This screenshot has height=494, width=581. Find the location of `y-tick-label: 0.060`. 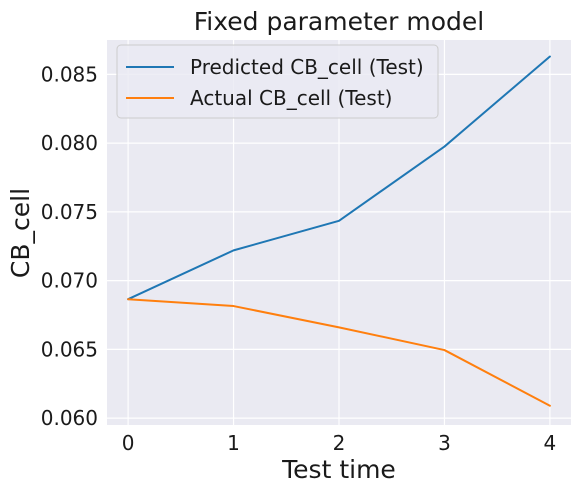

y-tick-label: 0.060 is located at coordinates (69, 418).